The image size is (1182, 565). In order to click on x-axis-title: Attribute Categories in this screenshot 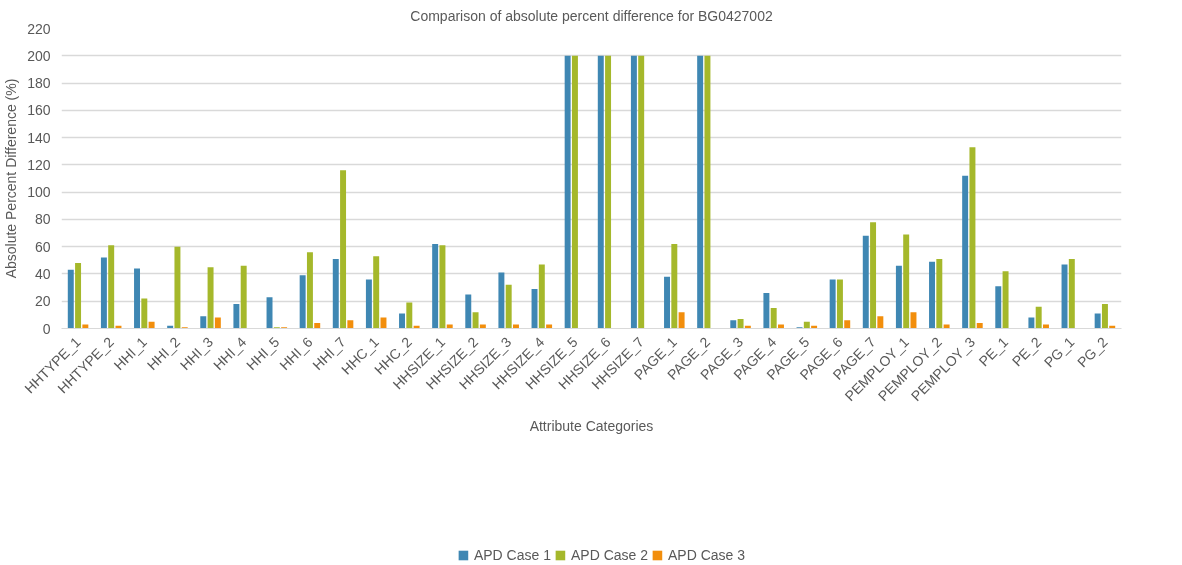, I will do `click(591, 425)`.